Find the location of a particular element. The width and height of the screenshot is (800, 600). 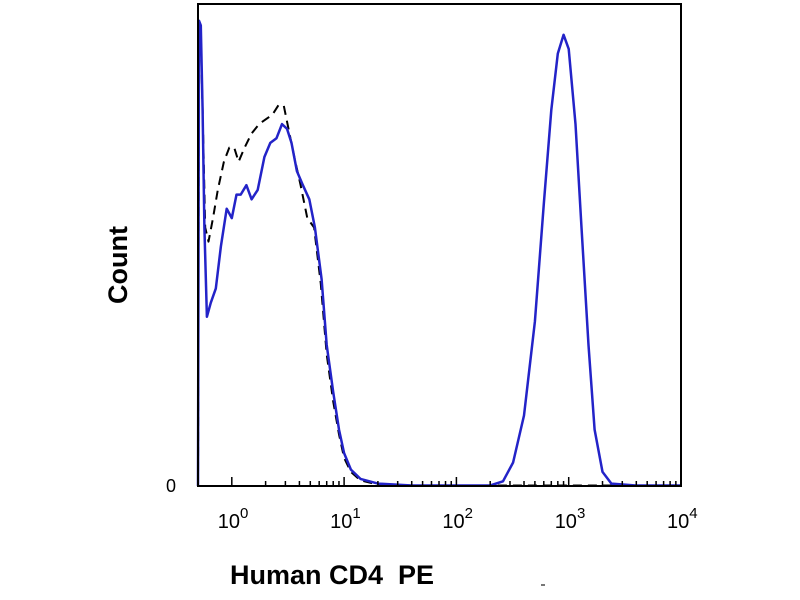

x-tick-label: 10² is located at coordinates (457, 519).